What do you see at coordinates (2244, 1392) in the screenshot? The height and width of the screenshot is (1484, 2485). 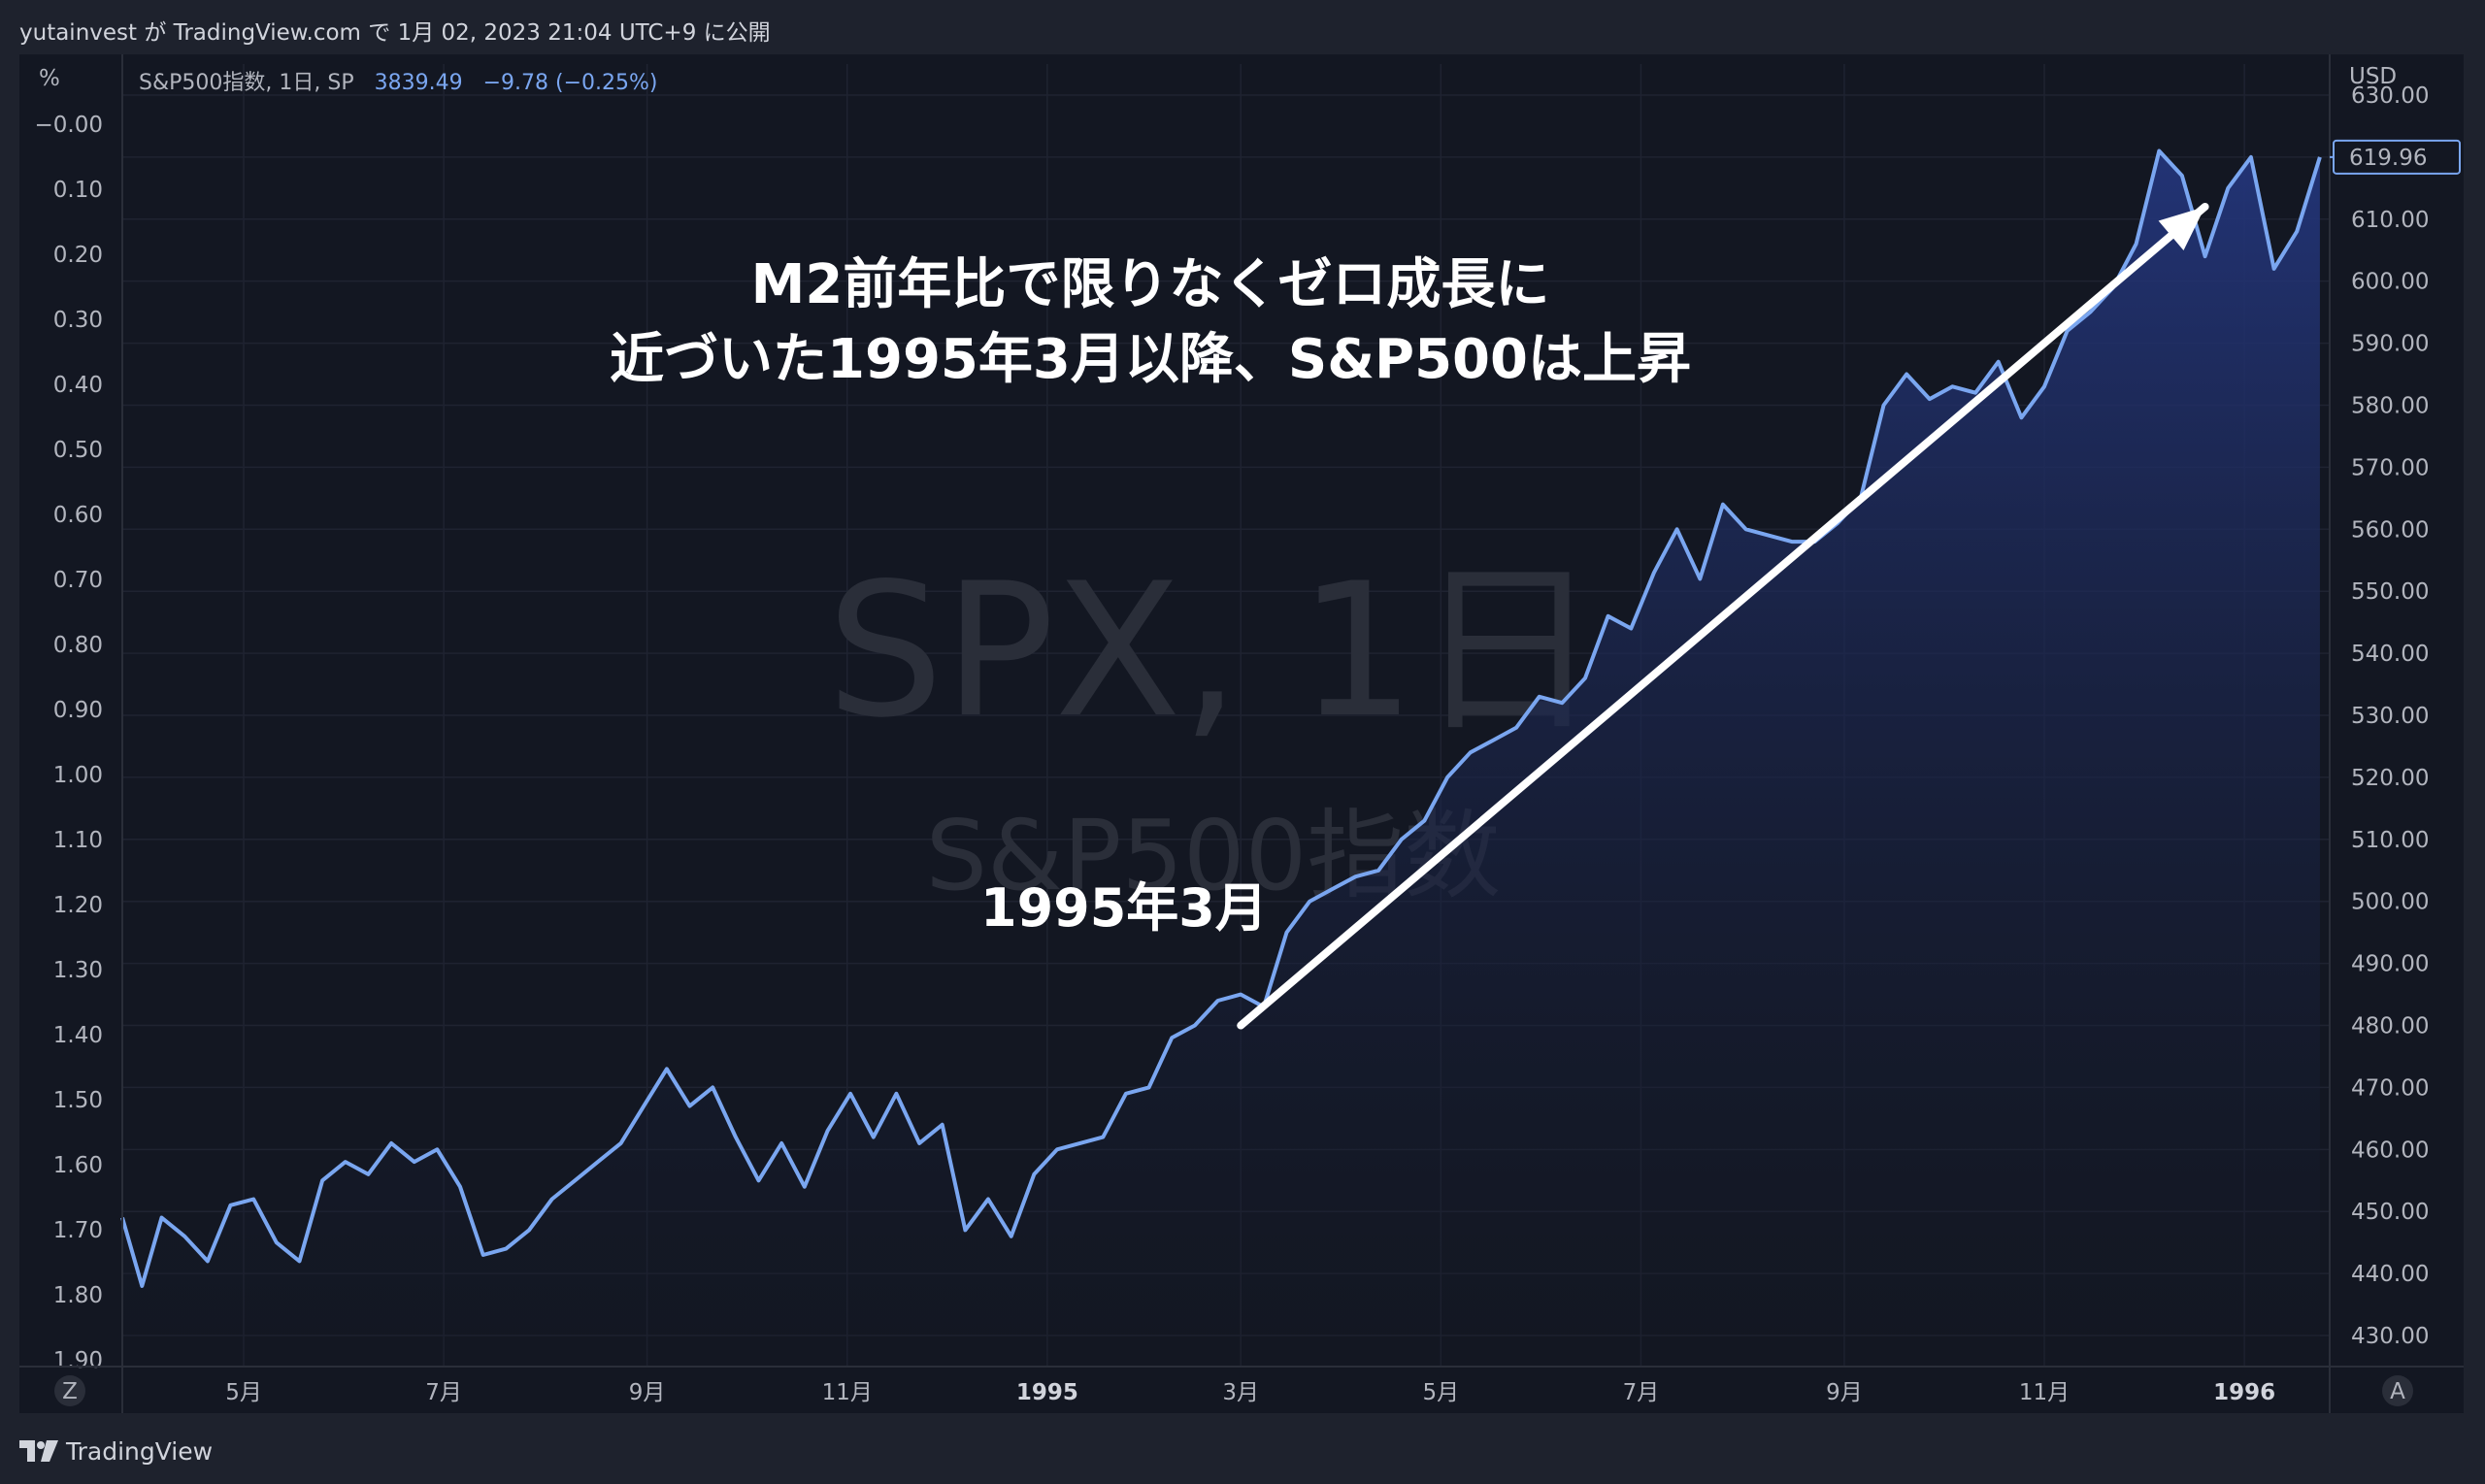 I see `time-tick-label: 1996` at bounding box center [2244, 1392].